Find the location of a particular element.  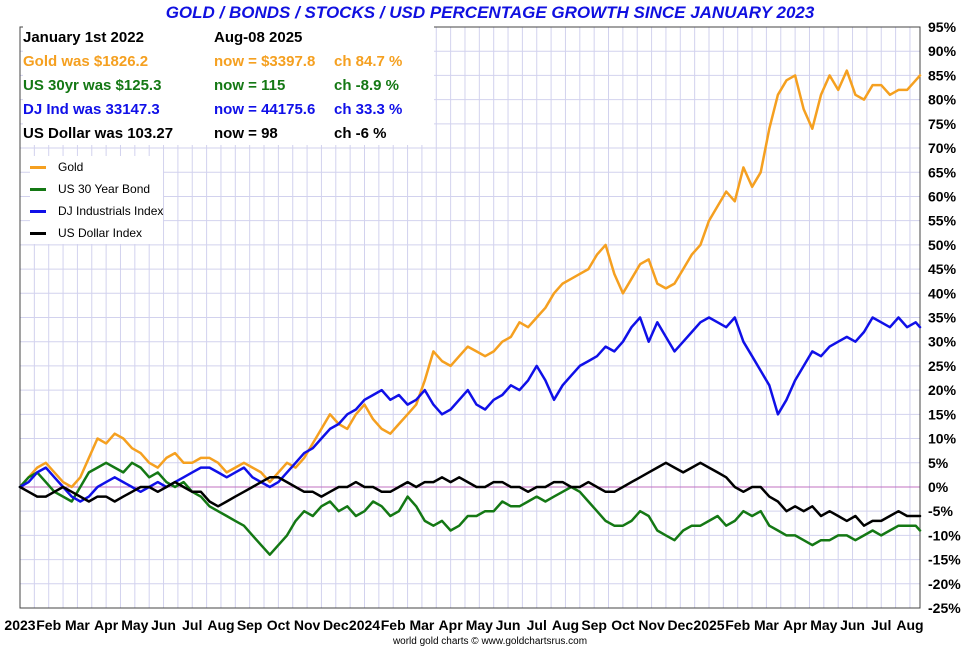

y-tick-label: 50% is located at coordinates (942, 245).